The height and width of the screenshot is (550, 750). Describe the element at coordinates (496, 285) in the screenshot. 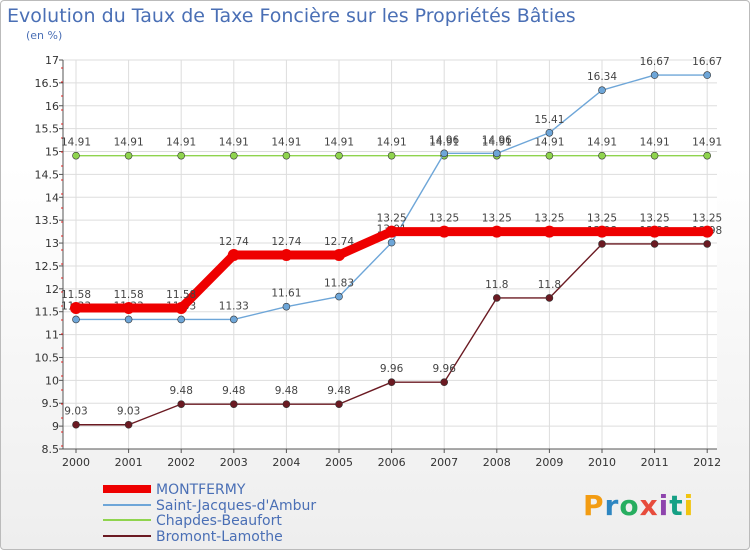

I see `data-label: 11.8` at that location.